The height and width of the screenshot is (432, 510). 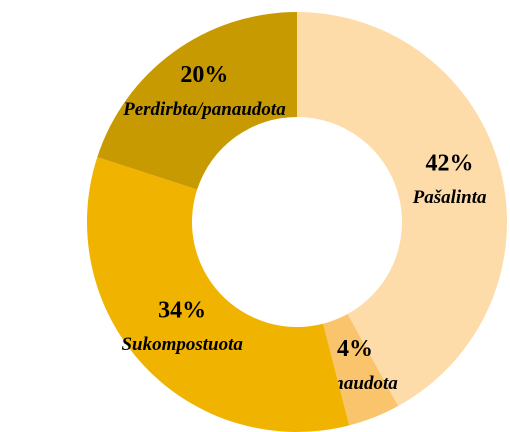 What do you see at coordinates (361, 370) in the screenshot?
I see `donut-slice` at bounding box center [361, 370].